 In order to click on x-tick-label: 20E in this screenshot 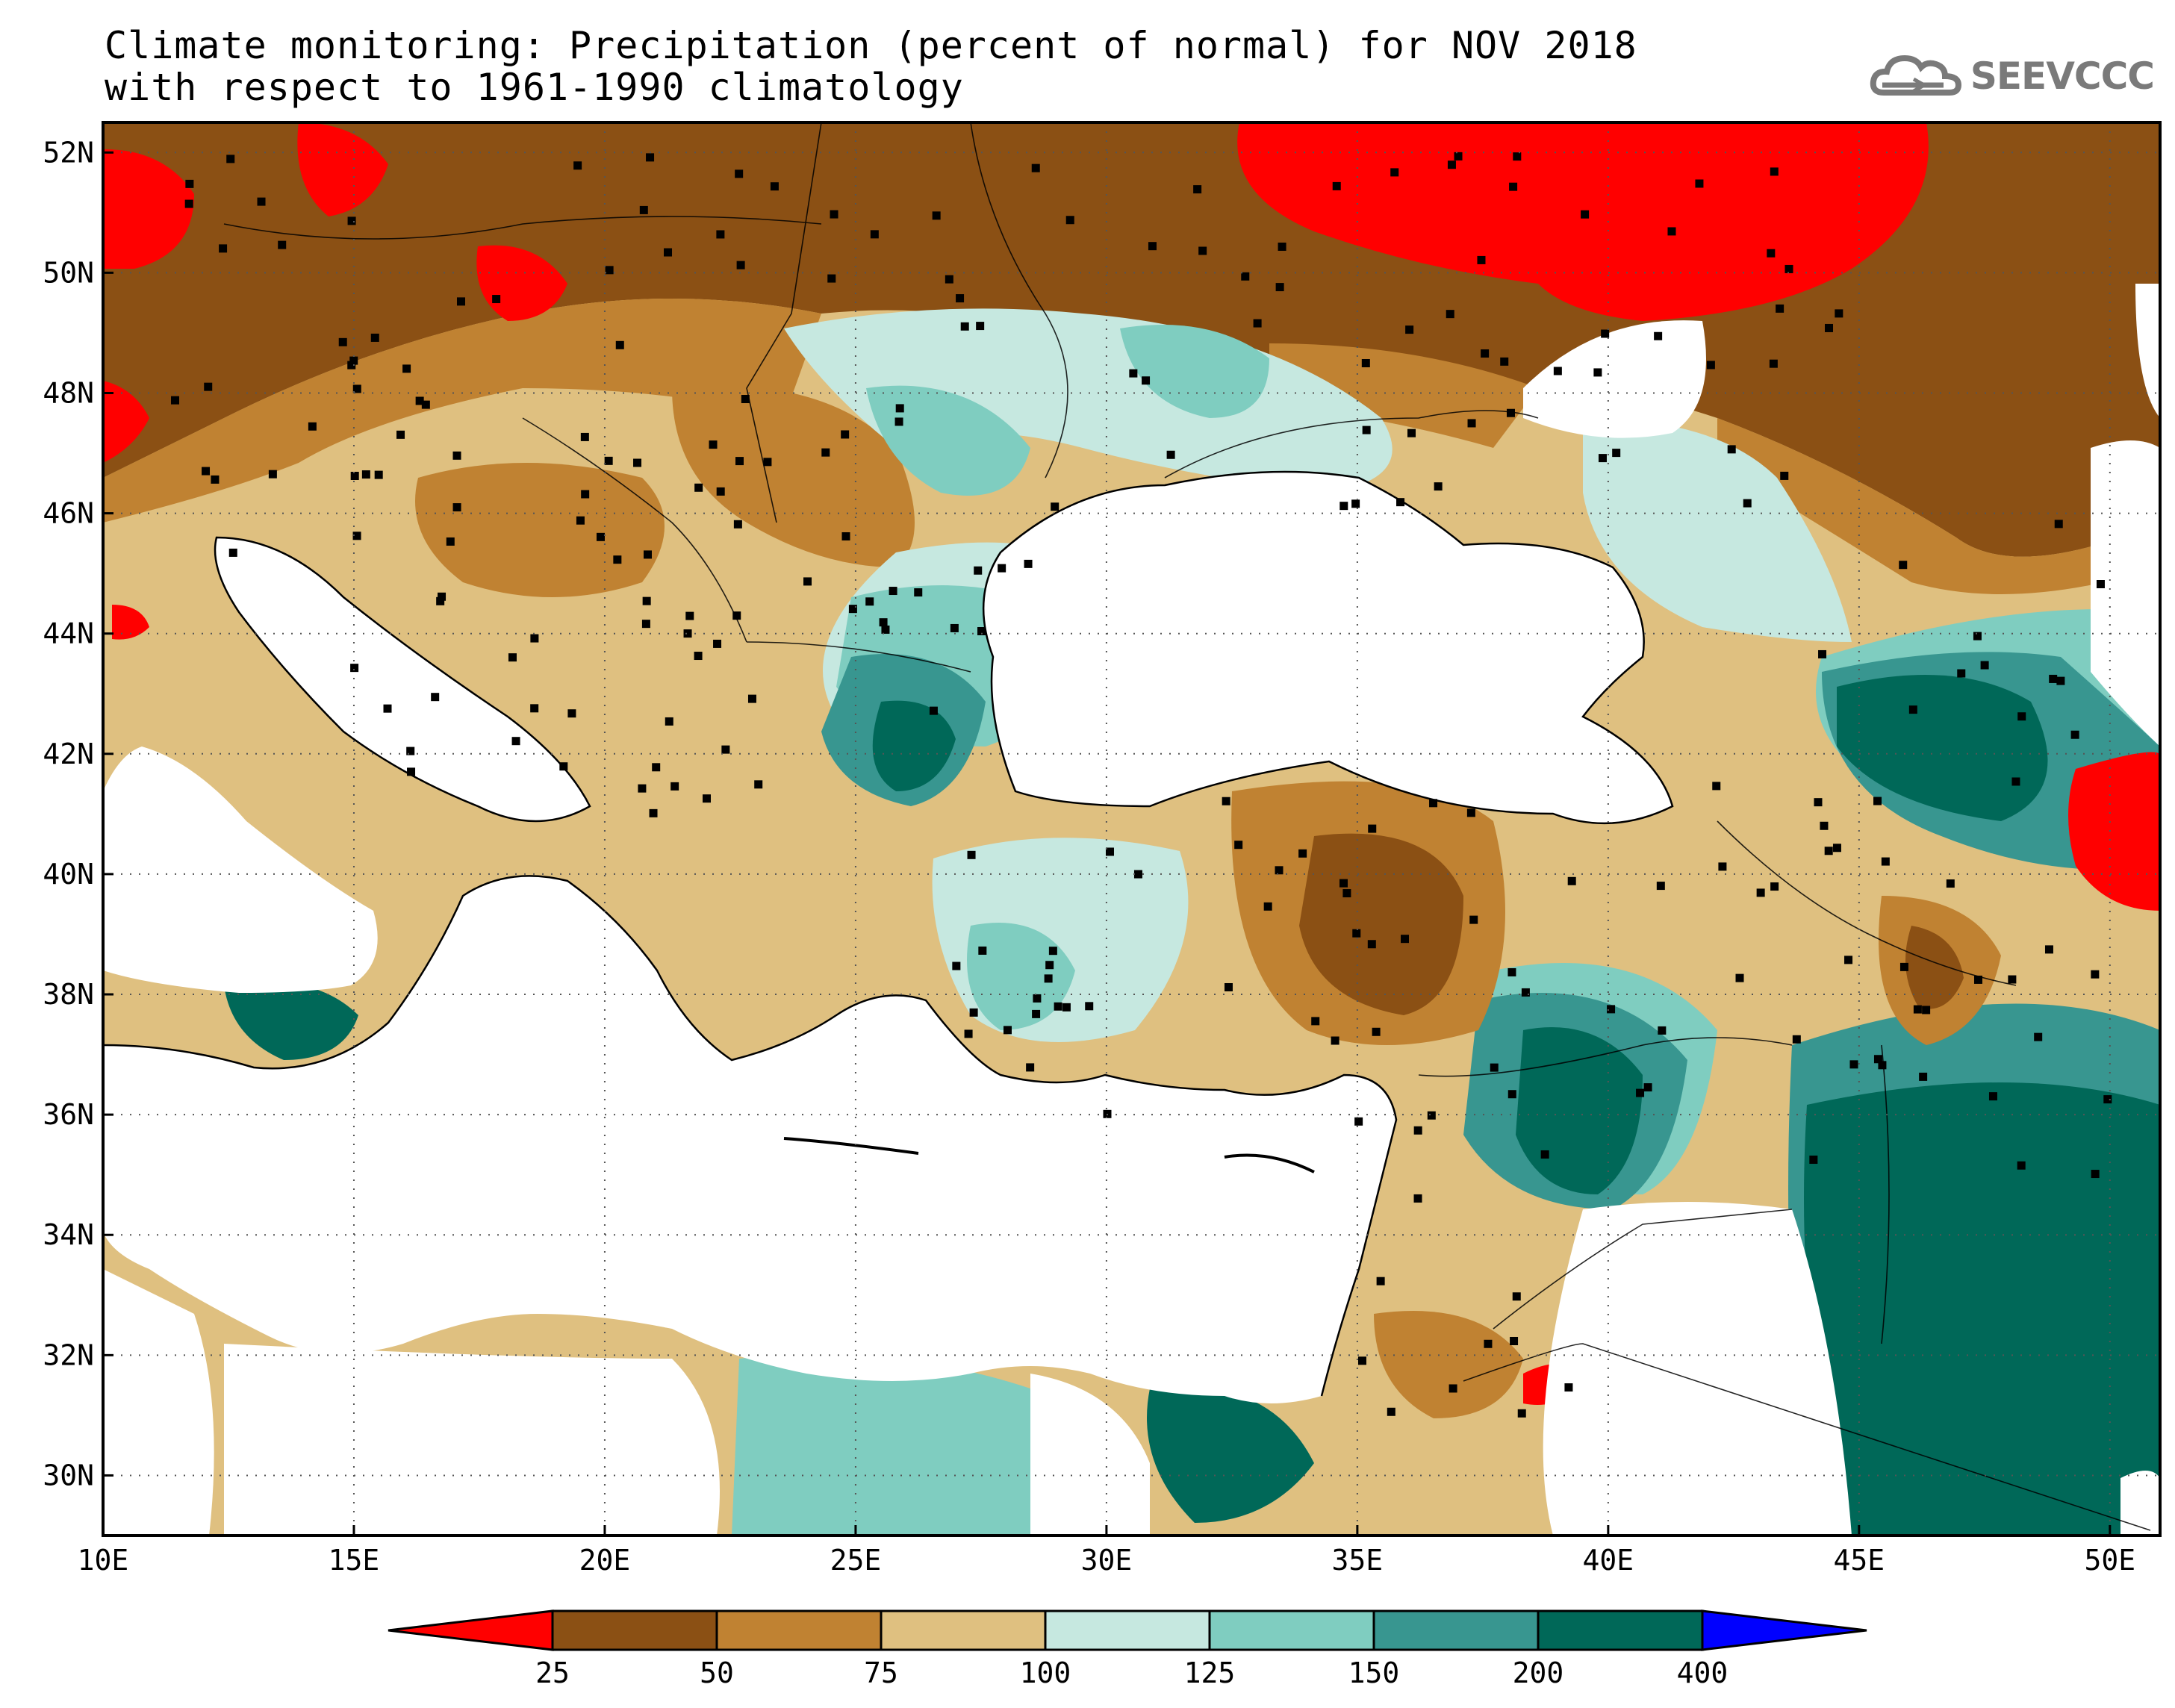, I will do `click(605, 1560)`.